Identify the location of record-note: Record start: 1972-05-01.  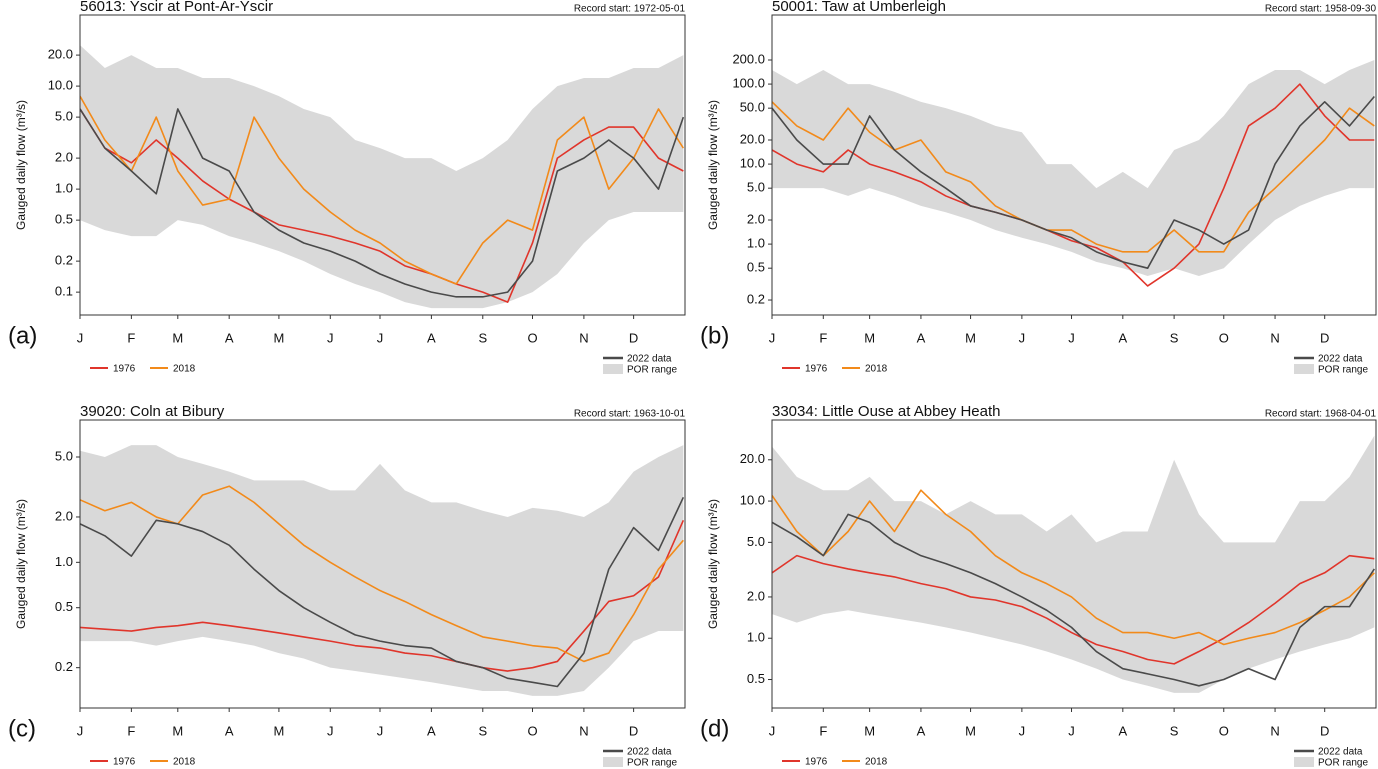
(630, 9).